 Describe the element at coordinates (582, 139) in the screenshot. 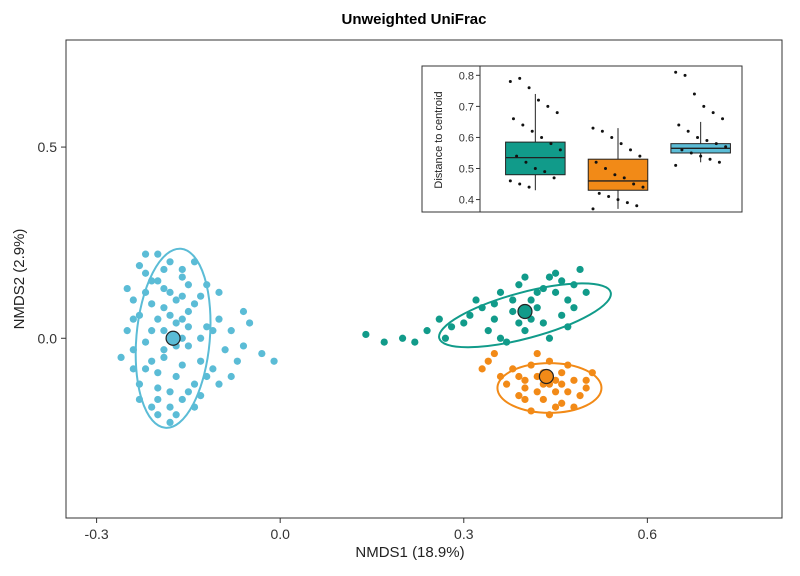

I see `inset-frame` at that location.